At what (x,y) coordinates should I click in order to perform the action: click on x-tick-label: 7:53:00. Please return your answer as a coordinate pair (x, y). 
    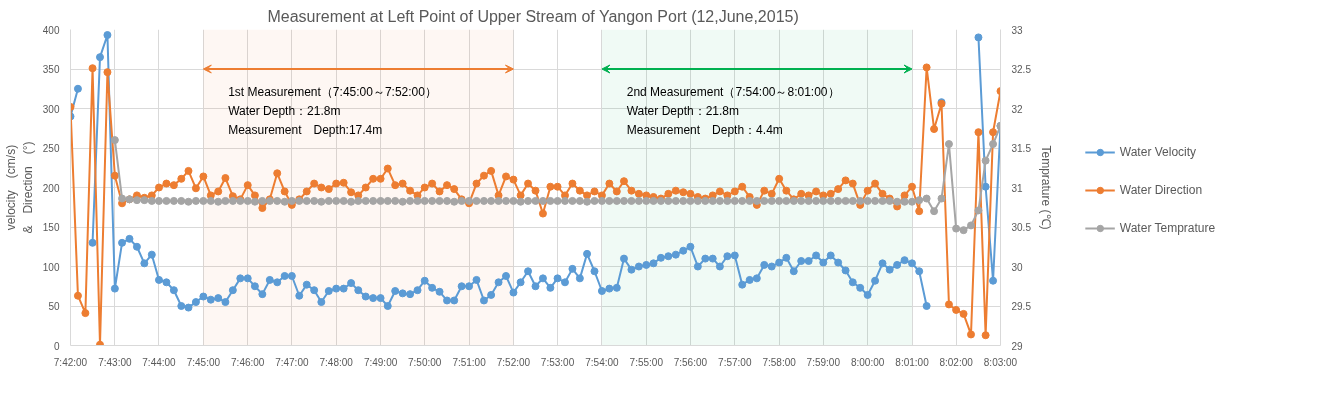
    Looking at the image, I should click on (557, 362).